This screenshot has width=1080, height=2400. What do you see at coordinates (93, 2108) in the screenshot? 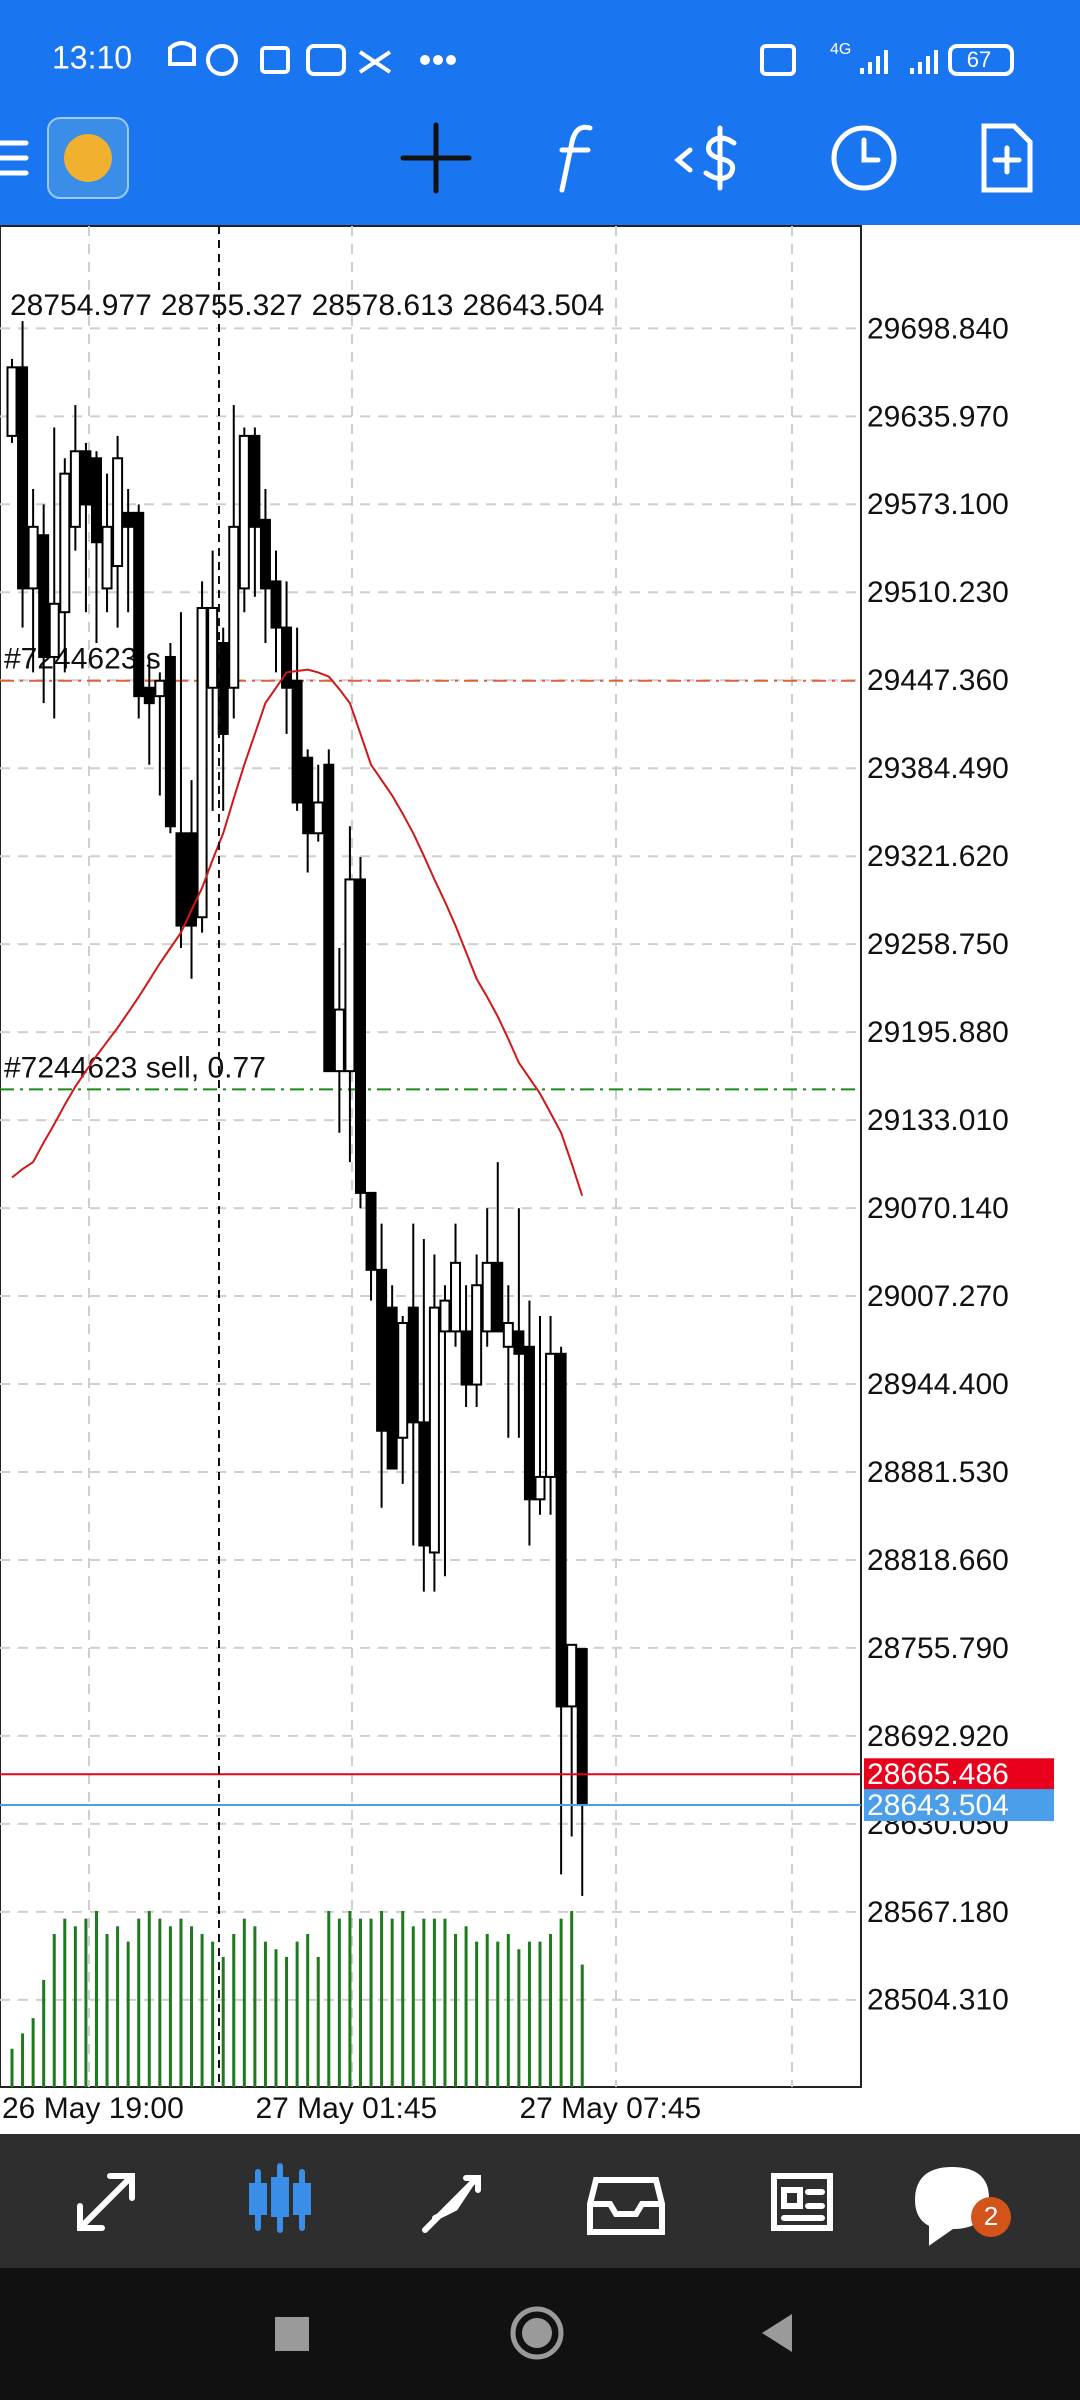
I see `x-tick-label: 26 May 19:00` at bounding box center [93, 2108].